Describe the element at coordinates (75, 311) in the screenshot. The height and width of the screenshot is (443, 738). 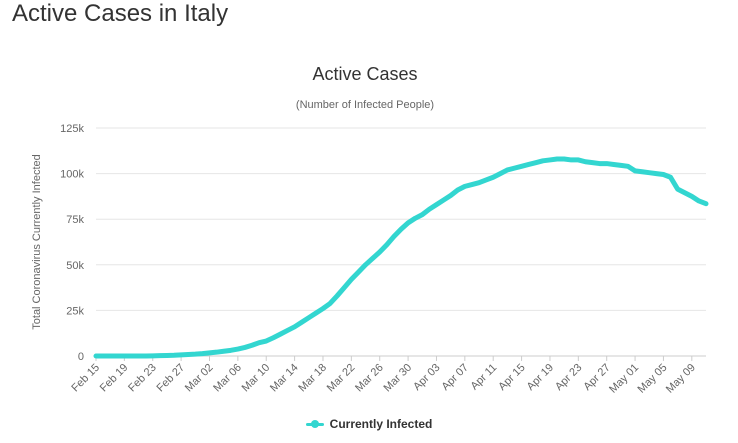
I see `y-tick-label: 25k` at that location.